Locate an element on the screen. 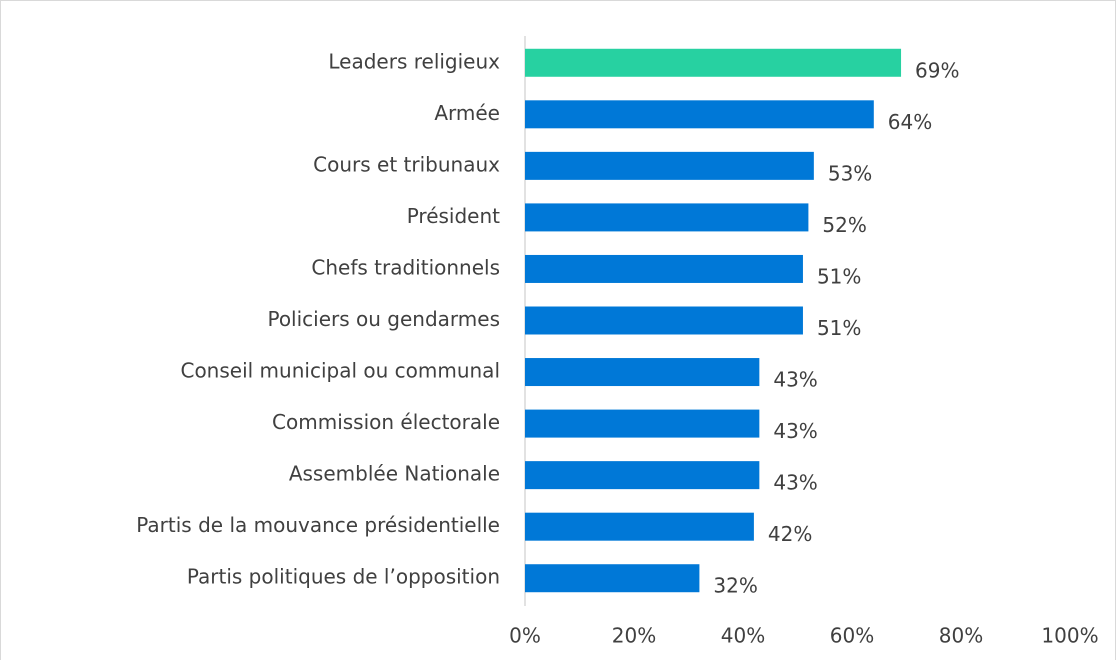 This screenshot has width=1116, height=660. y-tick-label: Armée is located at coordinates (467, 113).